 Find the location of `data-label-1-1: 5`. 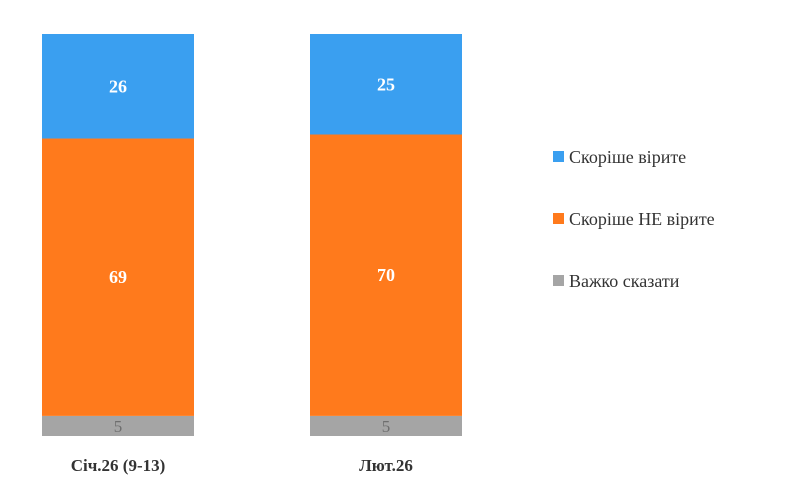

data-label-1-1: 5 is located at coordinates (118, 426).